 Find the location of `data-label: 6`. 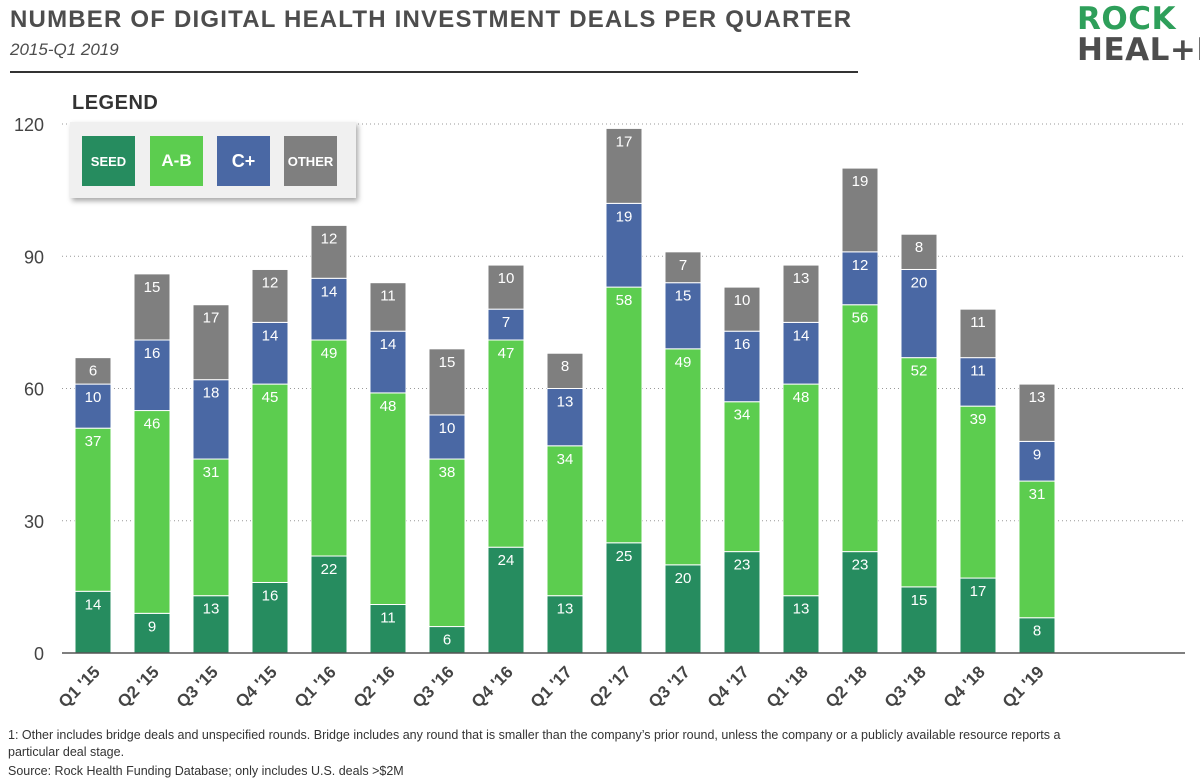

data-label: 6 is located at coordinates (447, 640).